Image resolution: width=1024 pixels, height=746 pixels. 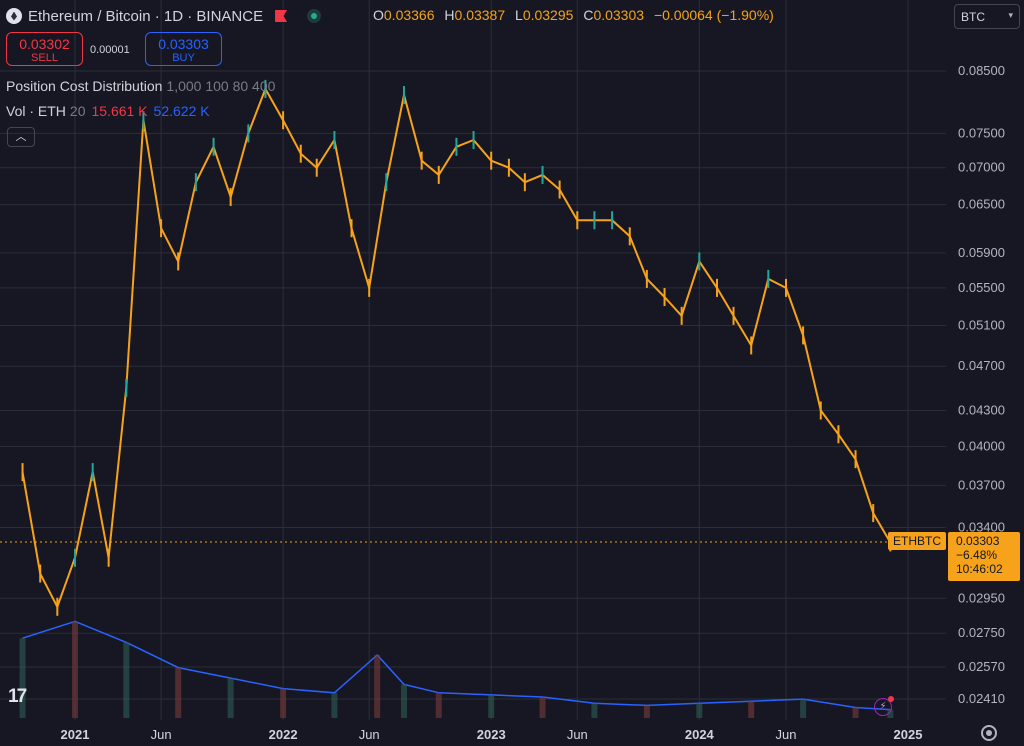 What do you see at coordinates (917, 541) in the screenshot?
I see `symbol-price-tag: ETHBTC` at bounding box center [917, 541].